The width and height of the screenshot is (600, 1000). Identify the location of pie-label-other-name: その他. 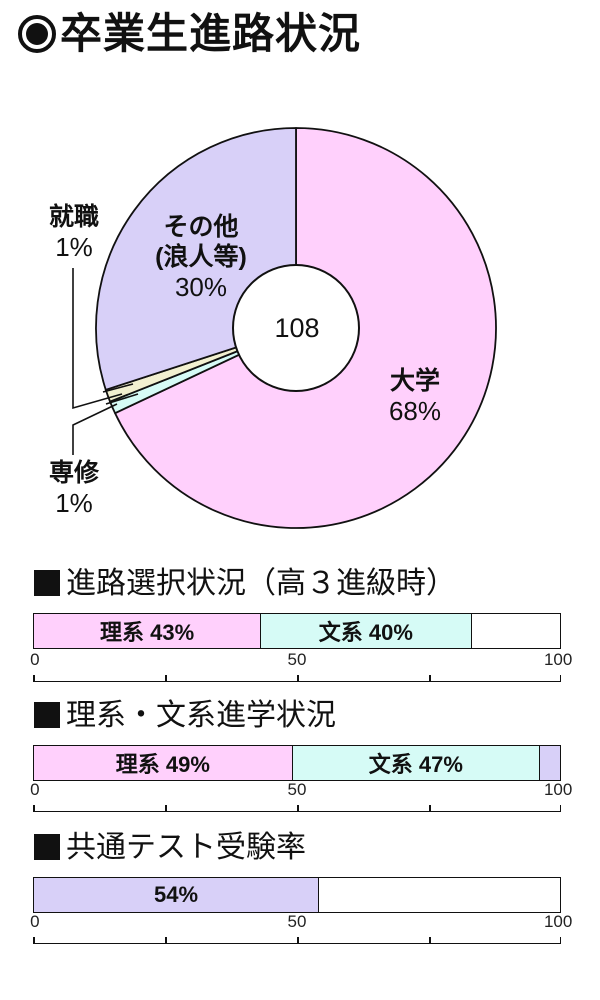
(201, 227).